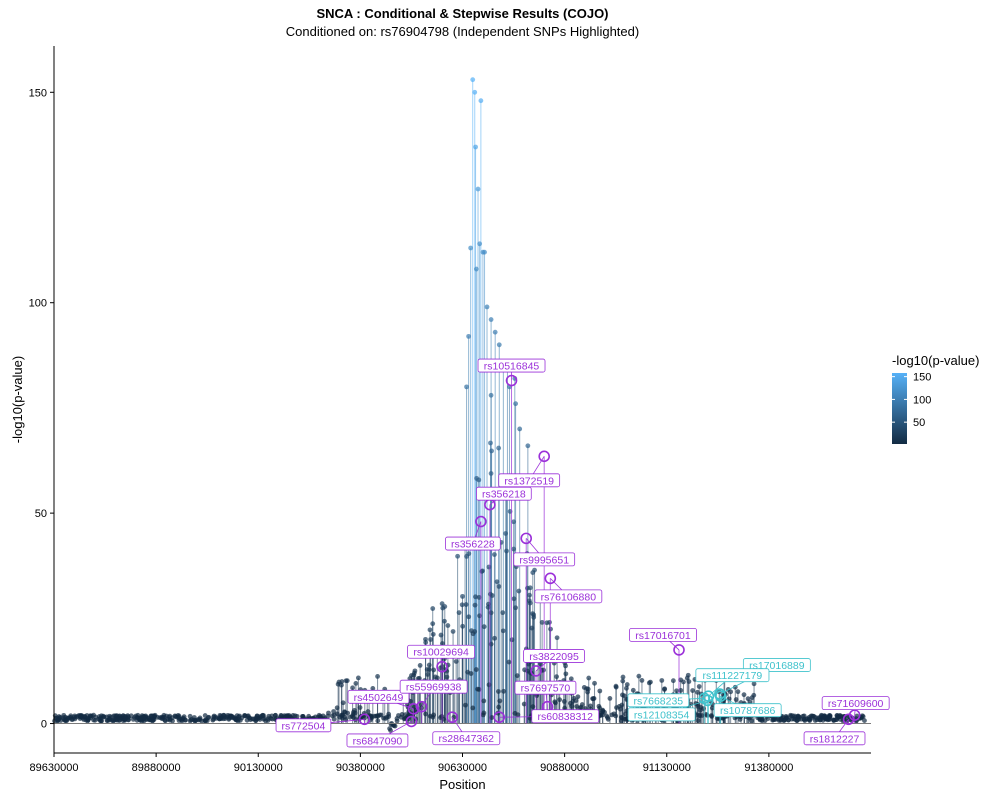 The height and width of the screenshot is (800, 1000). I want to click on snp-label: rs7697570, so click(546, 689).